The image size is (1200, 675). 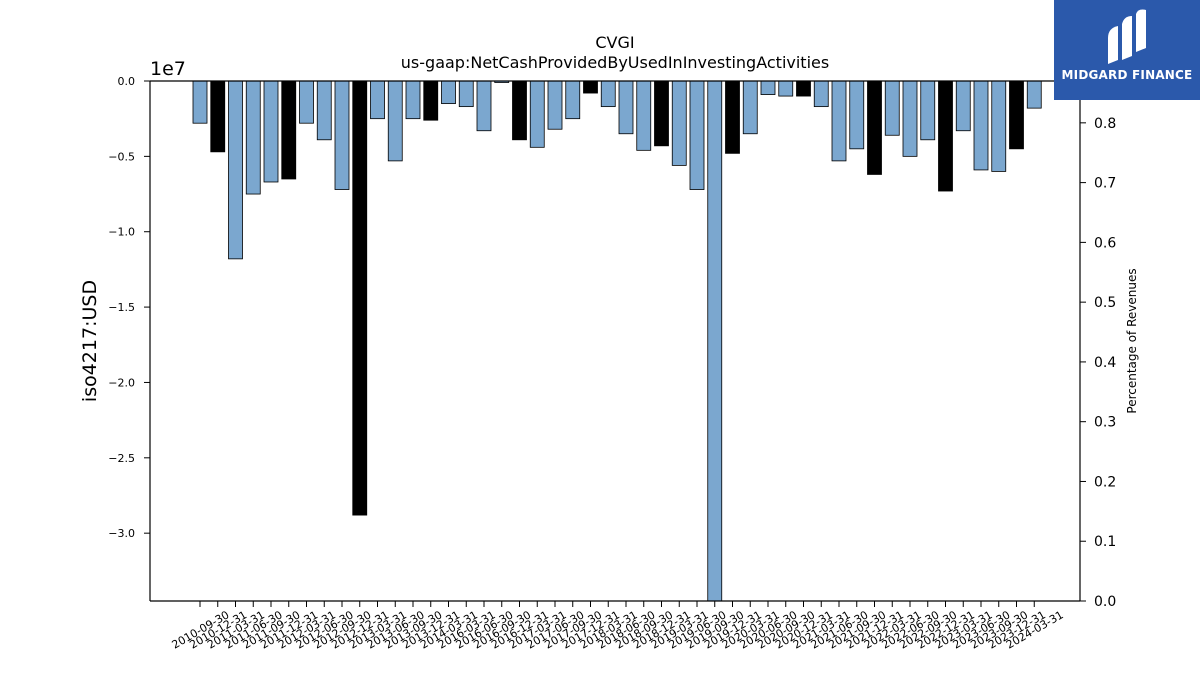 I want to click on brand-name: MIDGARD FINANCE, so click(x=1127, y=75).